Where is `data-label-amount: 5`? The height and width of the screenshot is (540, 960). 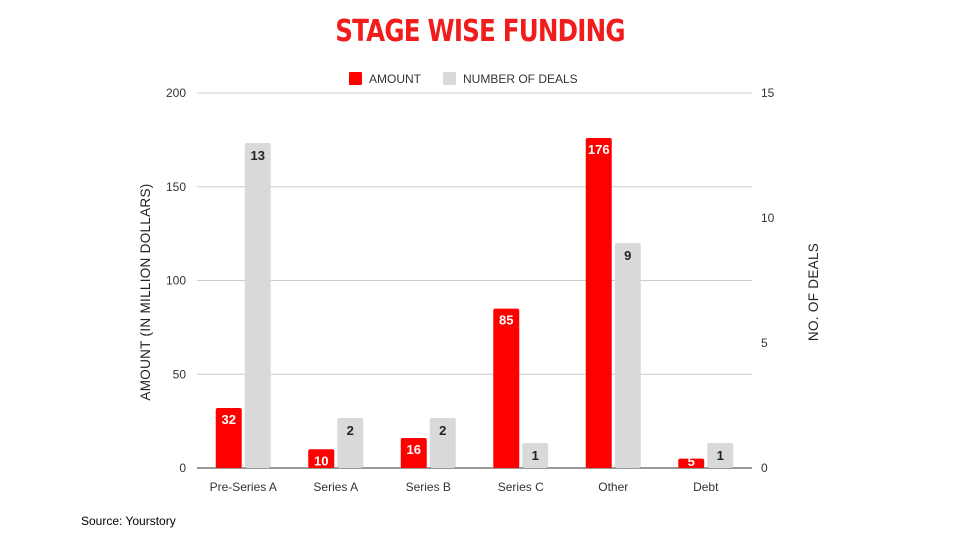 data-label-amount: 5 is located at coordinates (691, 461).